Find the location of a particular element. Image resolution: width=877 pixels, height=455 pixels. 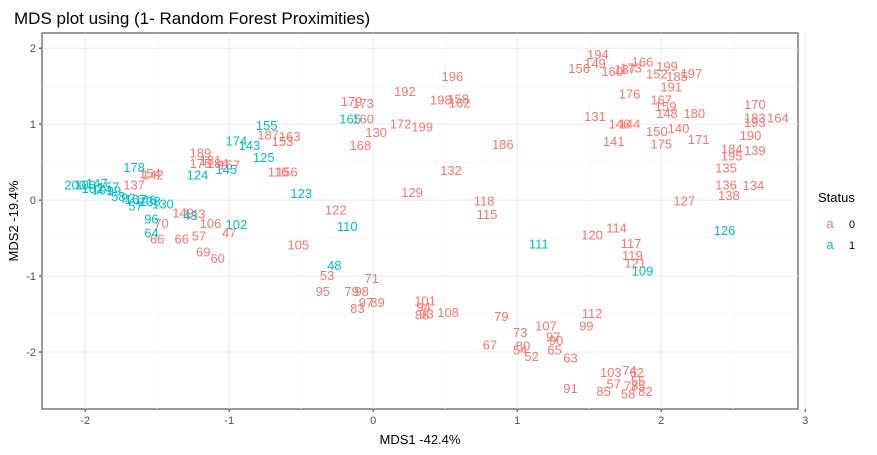

point-label-status-0: 55 is located at coordinates (638, 380).